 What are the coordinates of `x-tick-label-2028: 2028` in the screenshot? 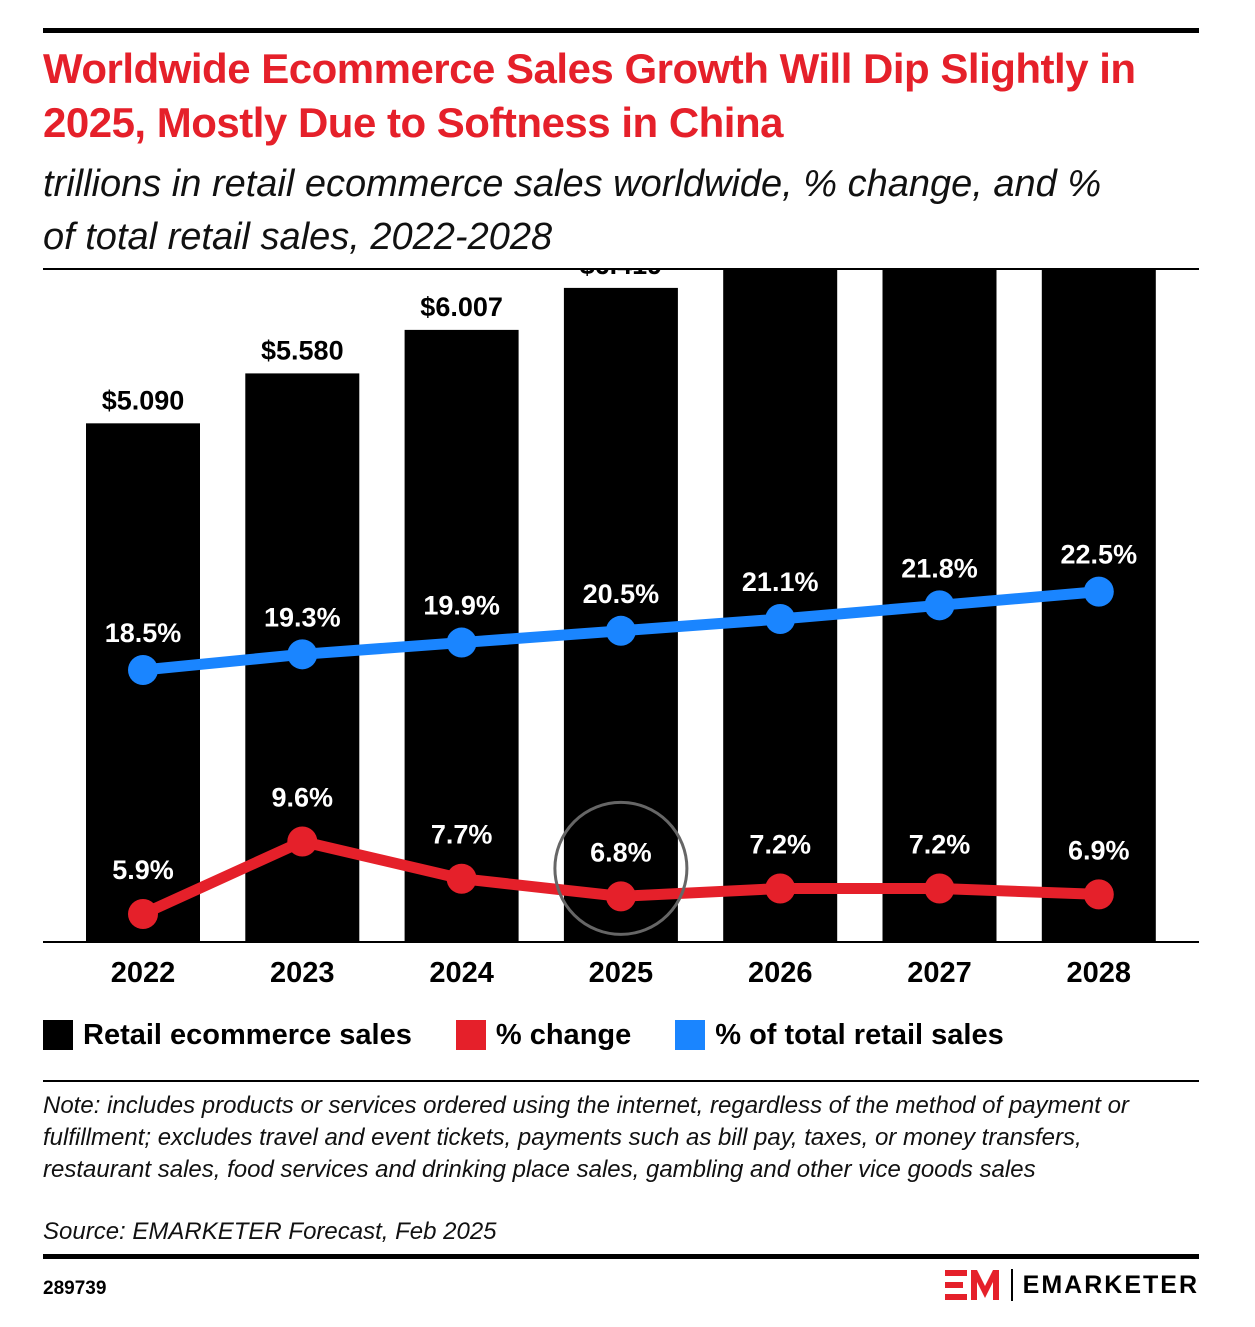 It's located at (1099, 973).